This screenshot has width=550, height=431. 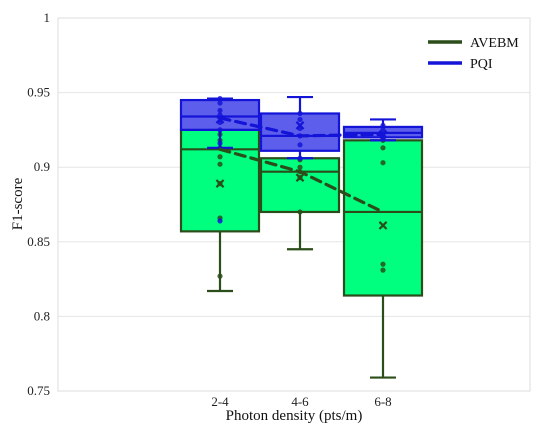 I want to click on y-tick-label: 0.95, so click(x=38, y=92).